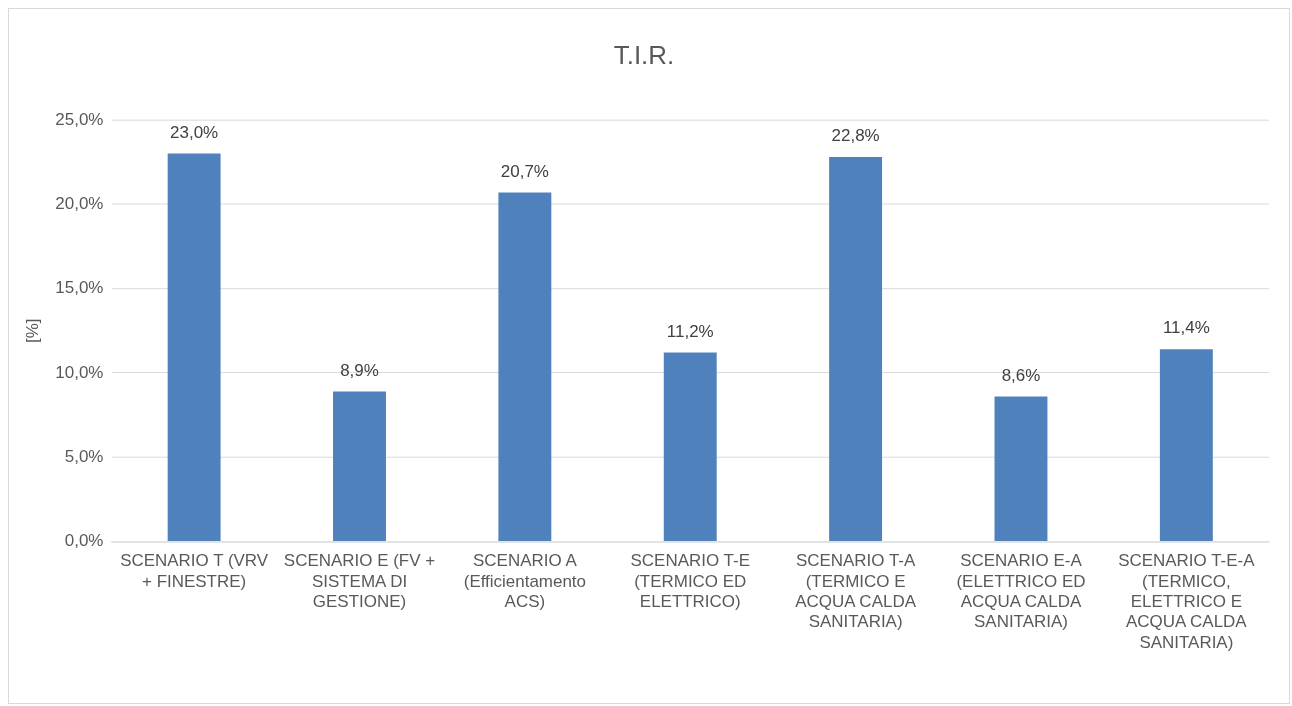 The width and height of the screenshot is (1292, 706). I want to click on x-tick-label: SCENARIO A (Efficientamento ACS), so click(525, 581).